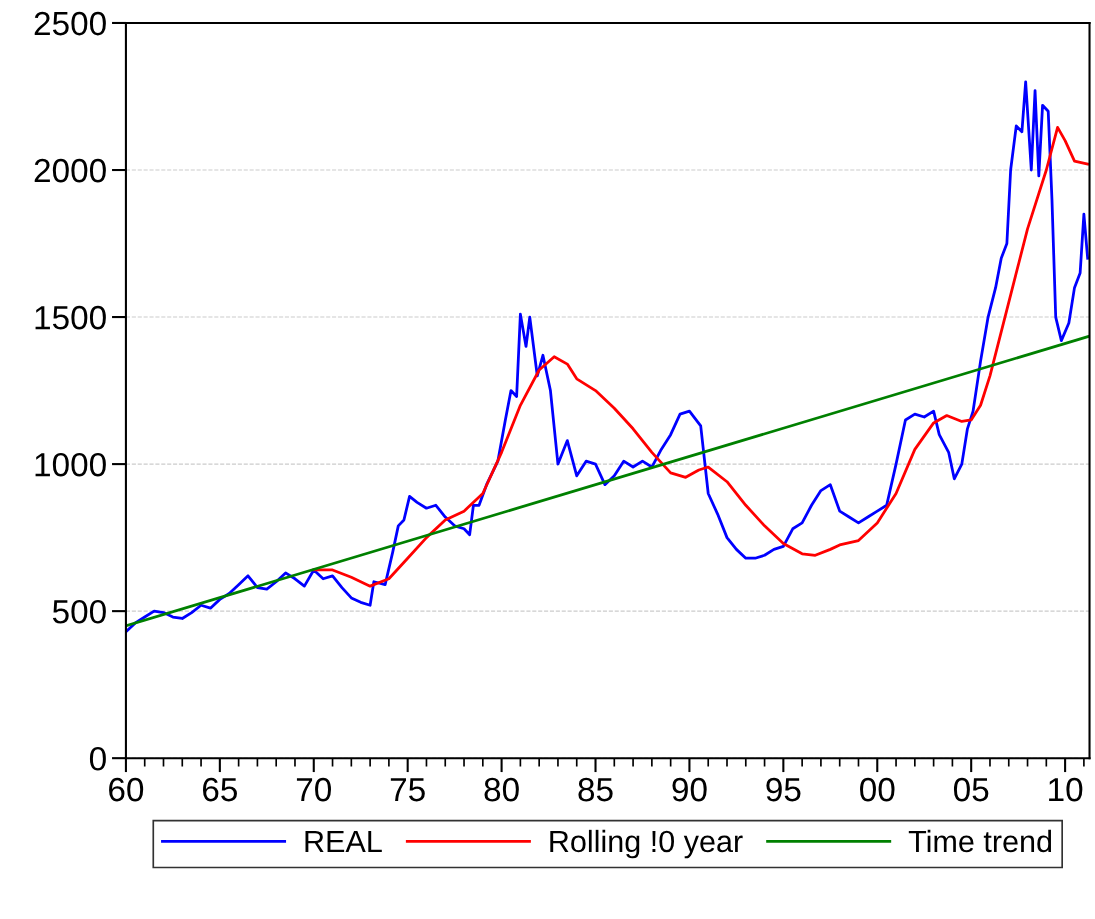  I want to click on y-tick-label: 2000, so click(70, 170).